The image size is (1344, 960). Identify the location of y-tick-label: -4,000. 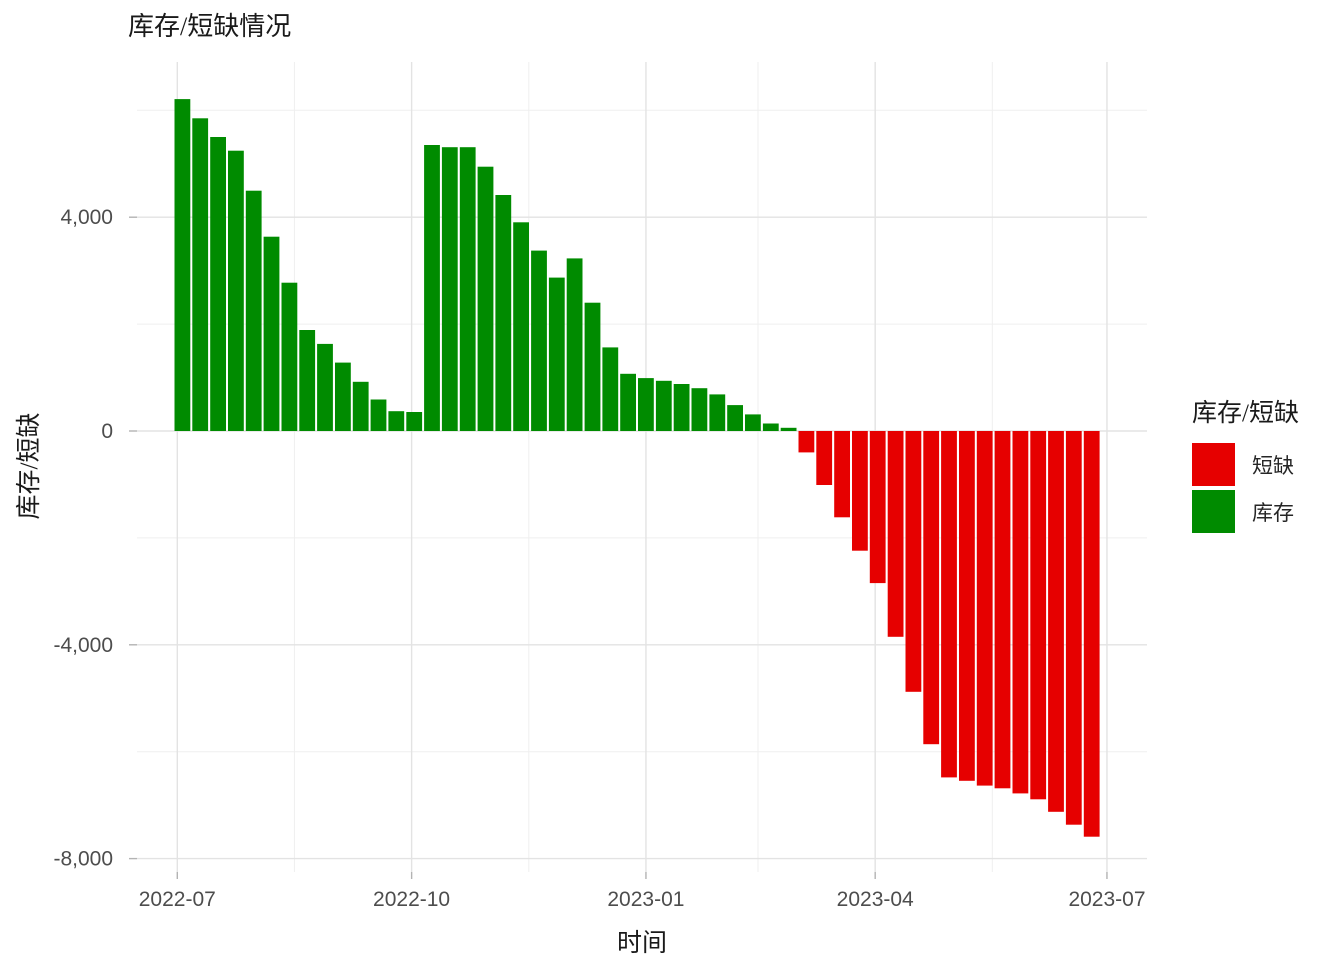
(83, 645).